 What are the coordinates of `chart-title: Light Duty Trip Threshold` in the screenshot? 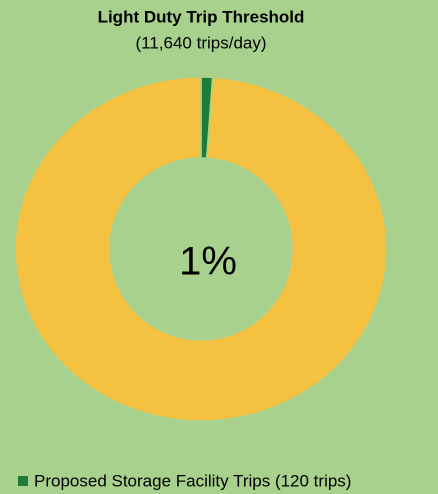 It's located at (201, 16).